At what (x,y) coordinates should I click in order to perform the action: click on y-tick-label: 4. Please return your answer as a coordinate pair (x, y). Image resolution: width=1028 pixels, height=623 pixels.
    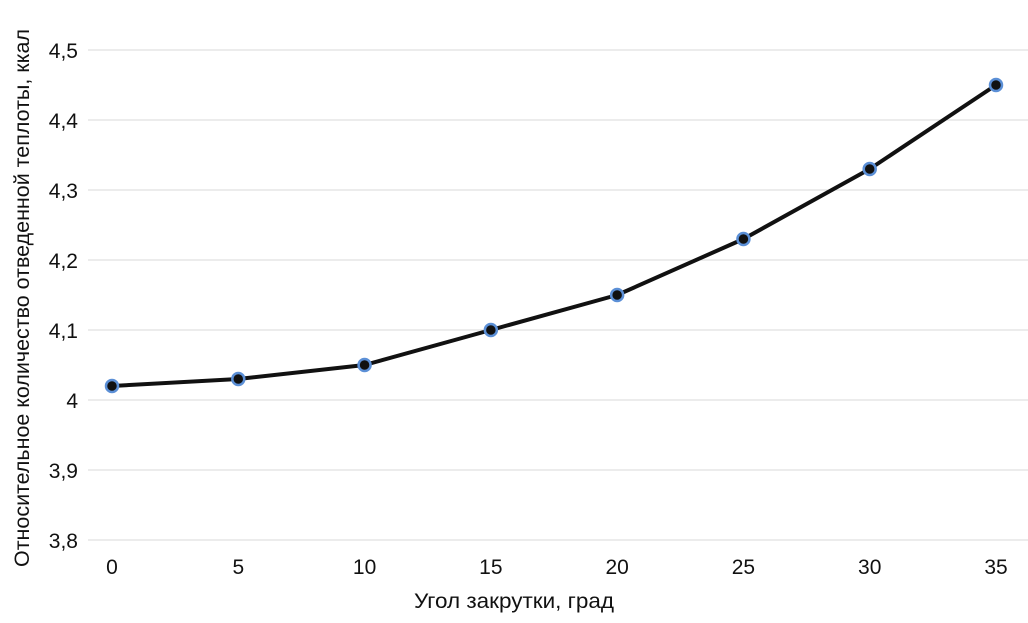
    Looking at the image, I should click on (72, 401).